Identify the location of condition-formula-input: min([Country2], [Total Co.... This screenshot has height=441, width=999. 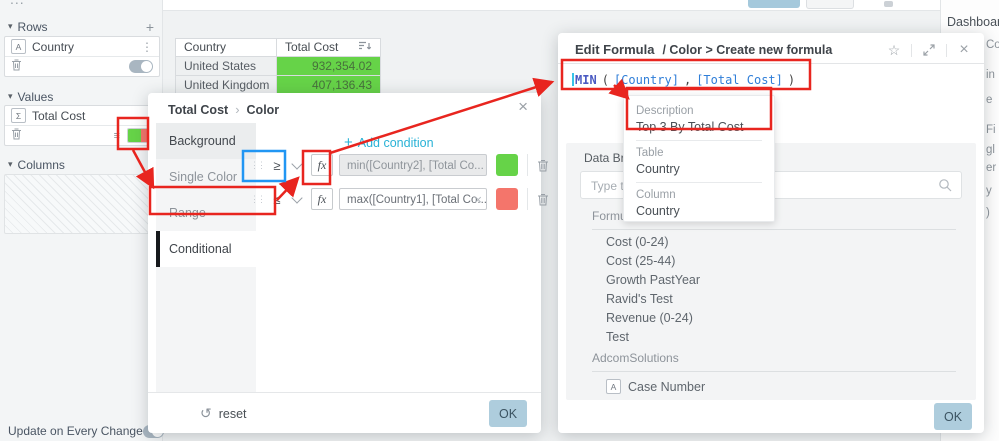
(413, 165).